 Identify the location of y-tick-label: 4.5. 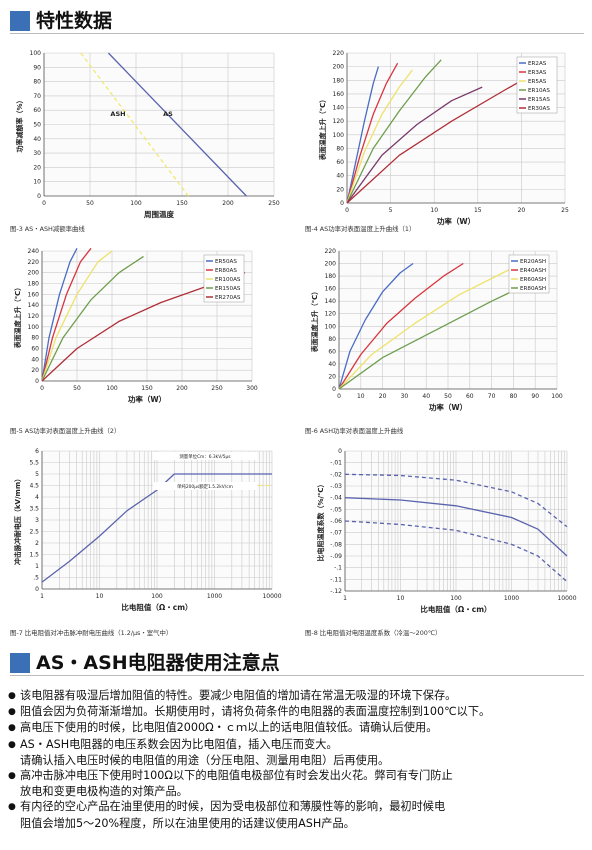
(34, 486).